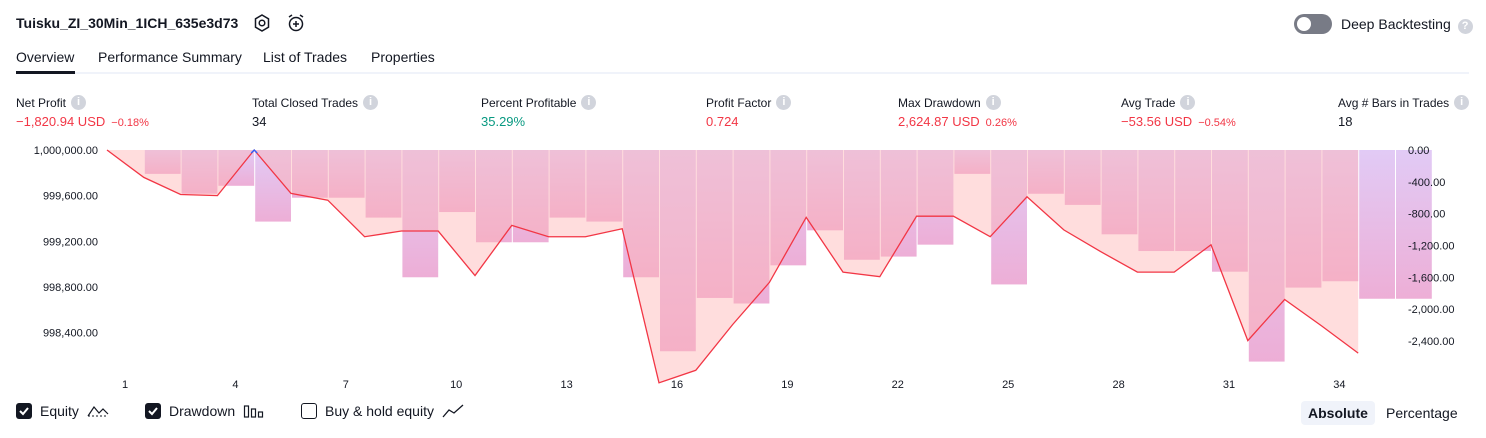  I want to click on x-axis-tick-label: 1, so click(125, 384).